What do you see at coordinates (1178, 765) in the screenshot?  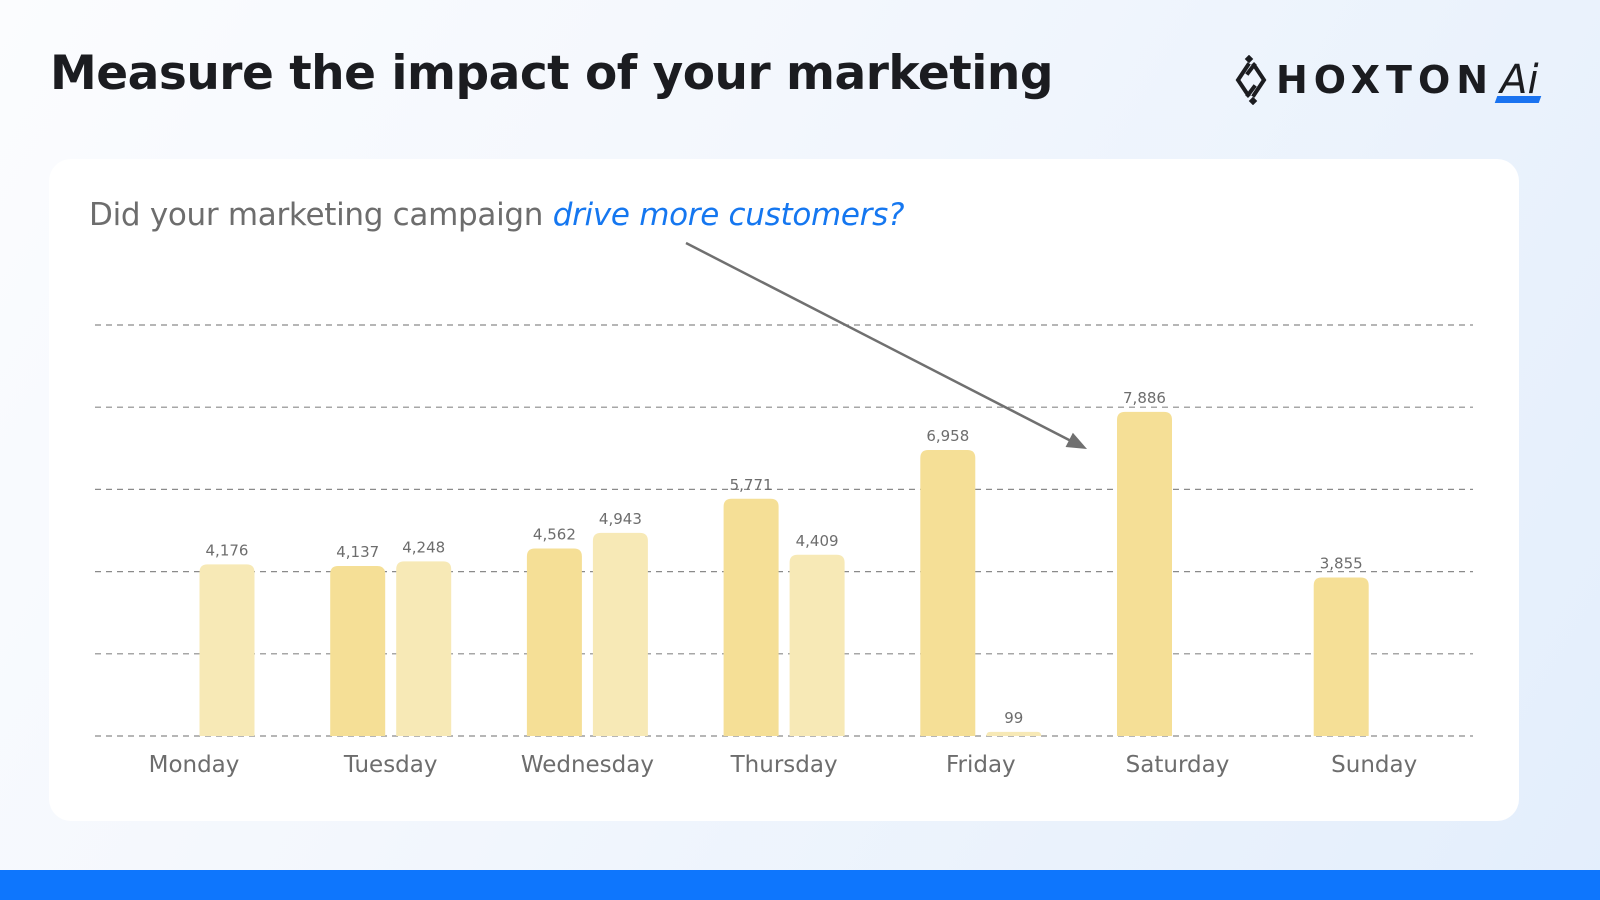 I see `x-axis-label: Saturday` at bounding box center [1178, 765].